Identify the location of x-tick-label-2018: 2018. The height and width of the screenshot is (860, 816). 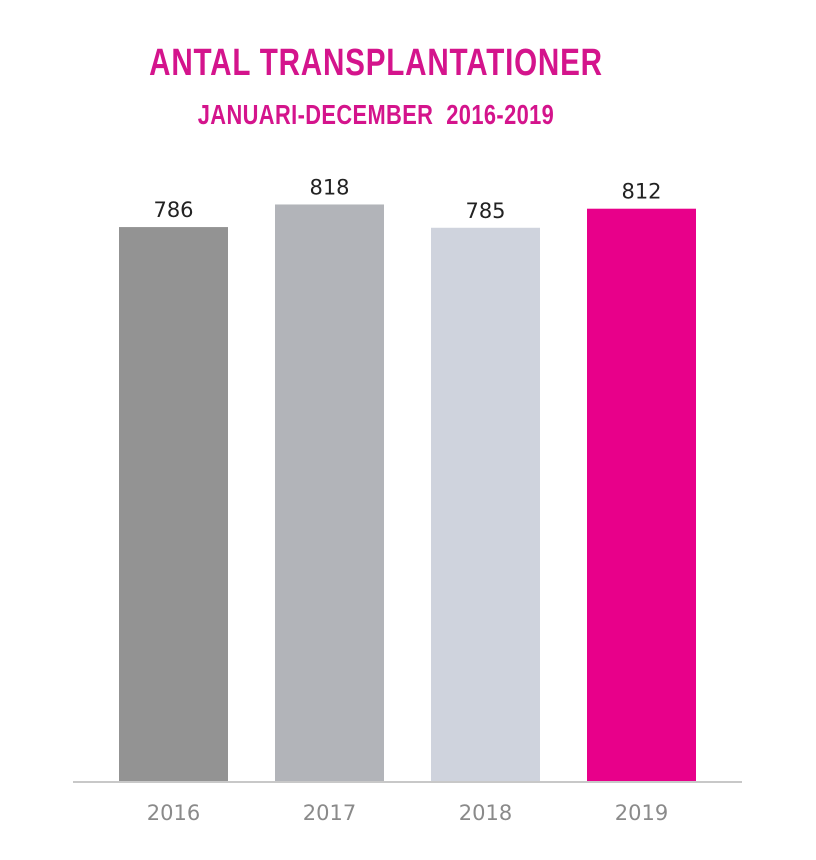
(485, 813).